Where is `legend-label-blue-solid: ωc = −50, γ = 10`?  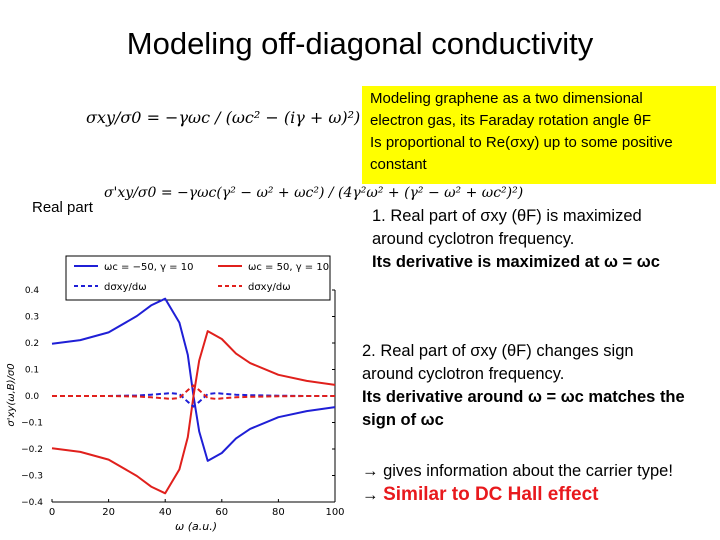 legend-label-blue-solid: ωc = −50, γ = 10 is located at coordinates (148, 267).